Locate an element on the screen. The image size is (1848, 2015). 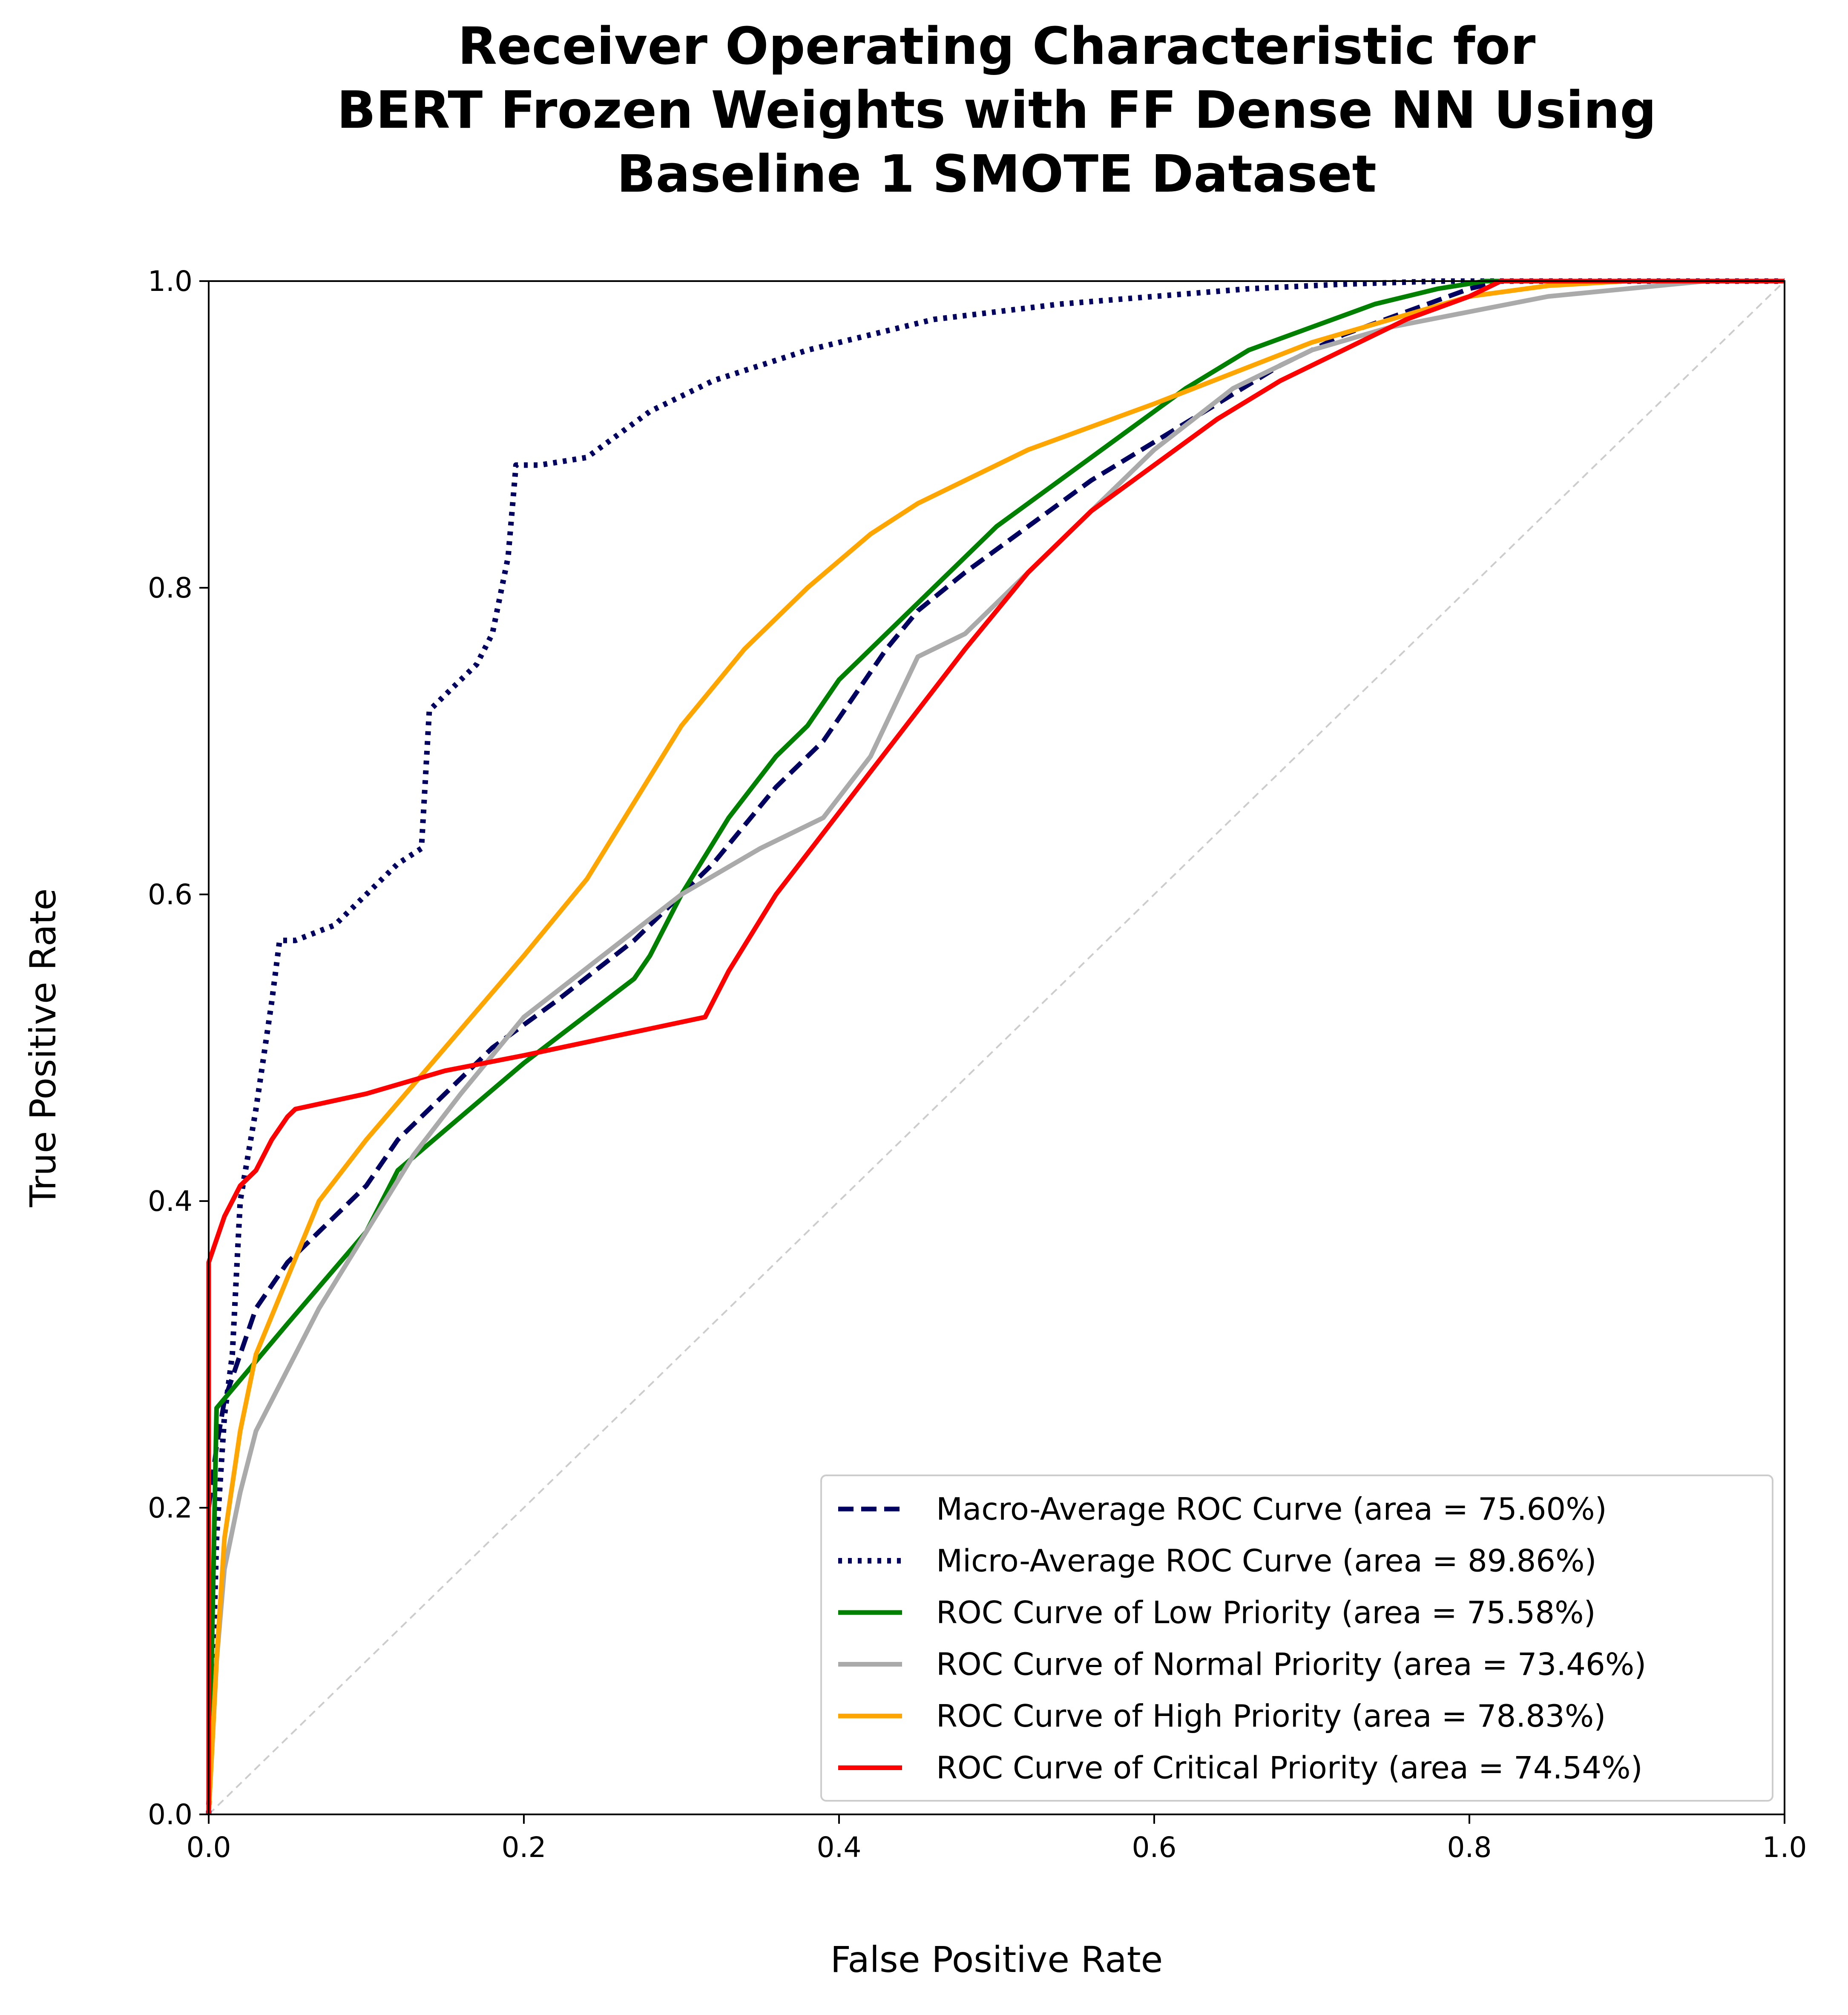
x-tick-label: 0.8 is located at coordinates (1469, 1848).